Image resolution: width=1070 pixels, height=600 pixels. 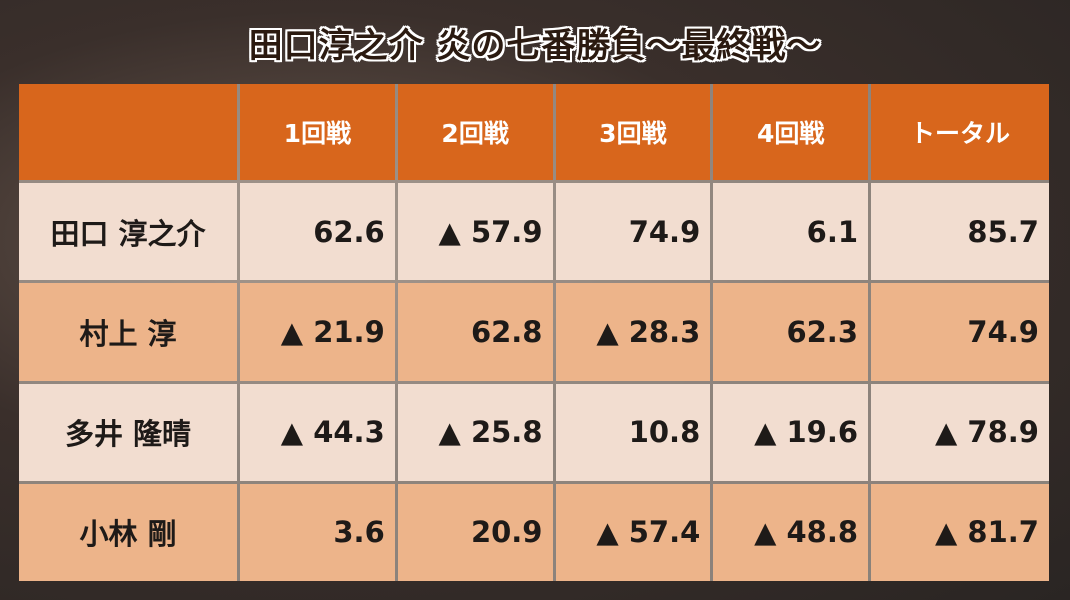 I want to click on score-cell: ▲ 78.9, so click(x=960, y=432).